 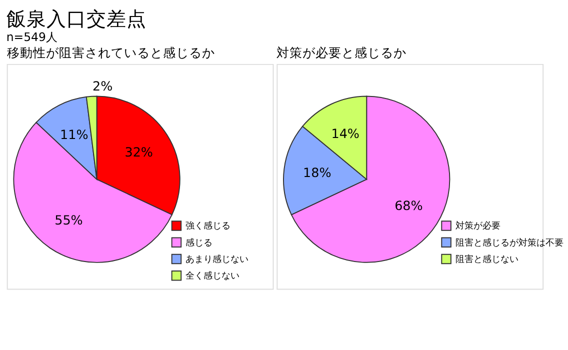 I want to click on text: n=549人, so click(x=32, y=37).